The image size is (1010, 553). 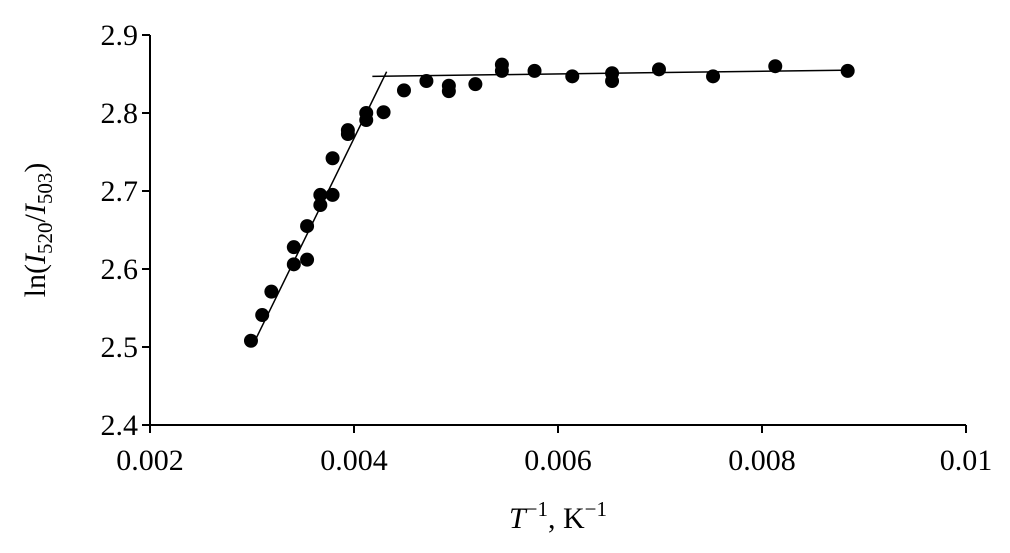 What do you see at coordinates (762, 460) in the screenshot?
I see `x-tick-label: 0.008` at bounding box center [762, 460].